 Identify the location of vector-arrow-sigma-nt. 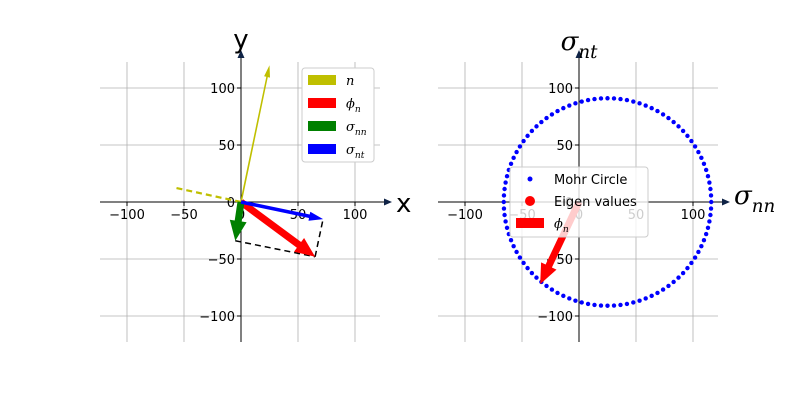
(282, 210).